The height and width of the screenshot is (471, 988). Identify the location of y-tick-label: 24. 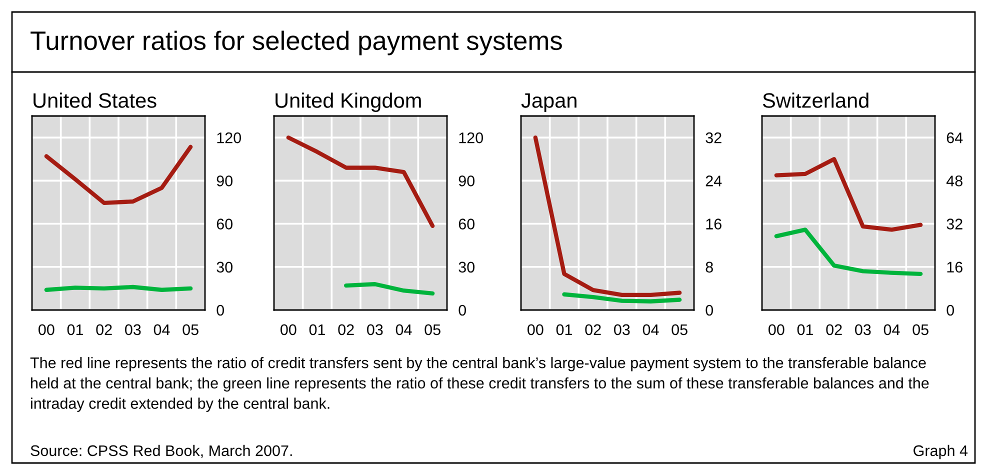
(714, 181).